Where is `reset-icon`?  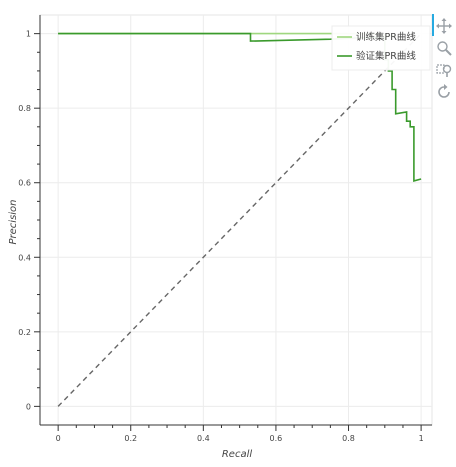 reset-icon is located at coordinates (444, 91).